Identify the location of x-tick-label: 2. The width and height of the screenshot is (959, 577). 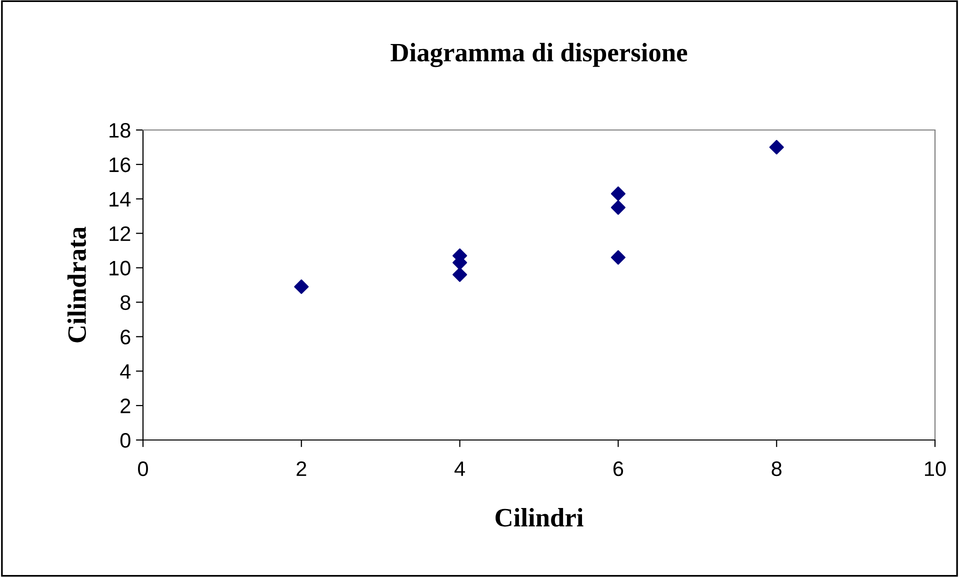
(301, 468).